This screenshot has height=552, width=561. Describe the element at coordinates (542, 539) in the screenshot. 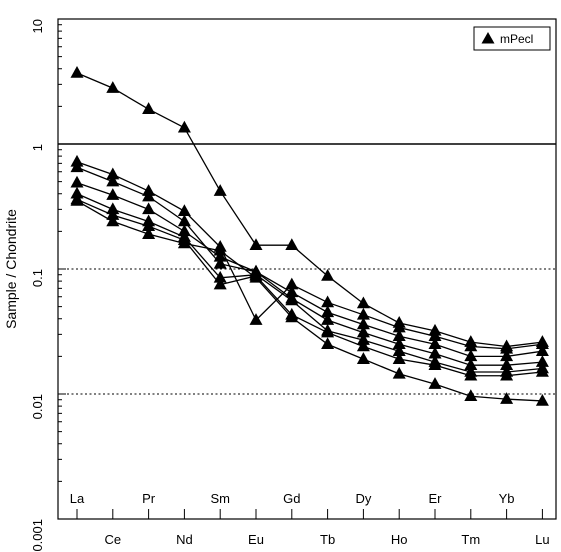

I see `x-tick-label-lu: Lu` at that location.